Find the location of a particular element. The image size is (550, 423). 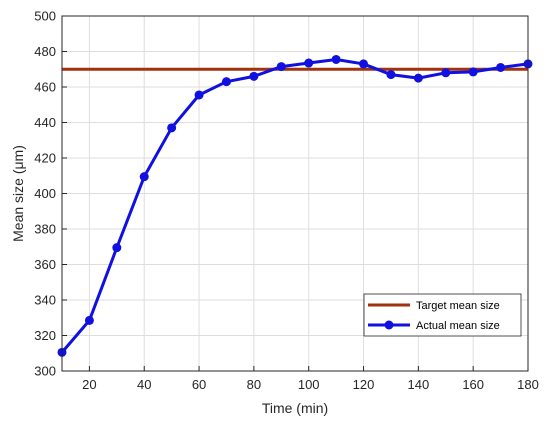

x-tick-label: 180 is located at coordinates (528, 384).